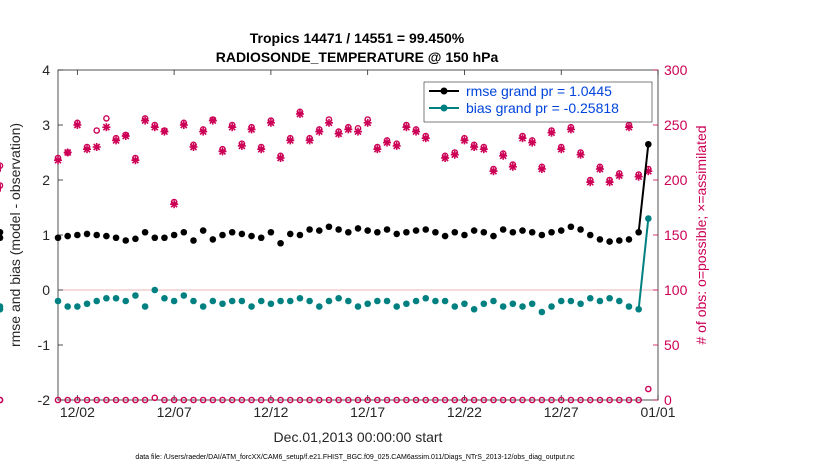 This screenshot has width=830, height=470. Describe the element at coordinates (46, 125) in the screenshot. I see `left-tick-label: 3` at that location.